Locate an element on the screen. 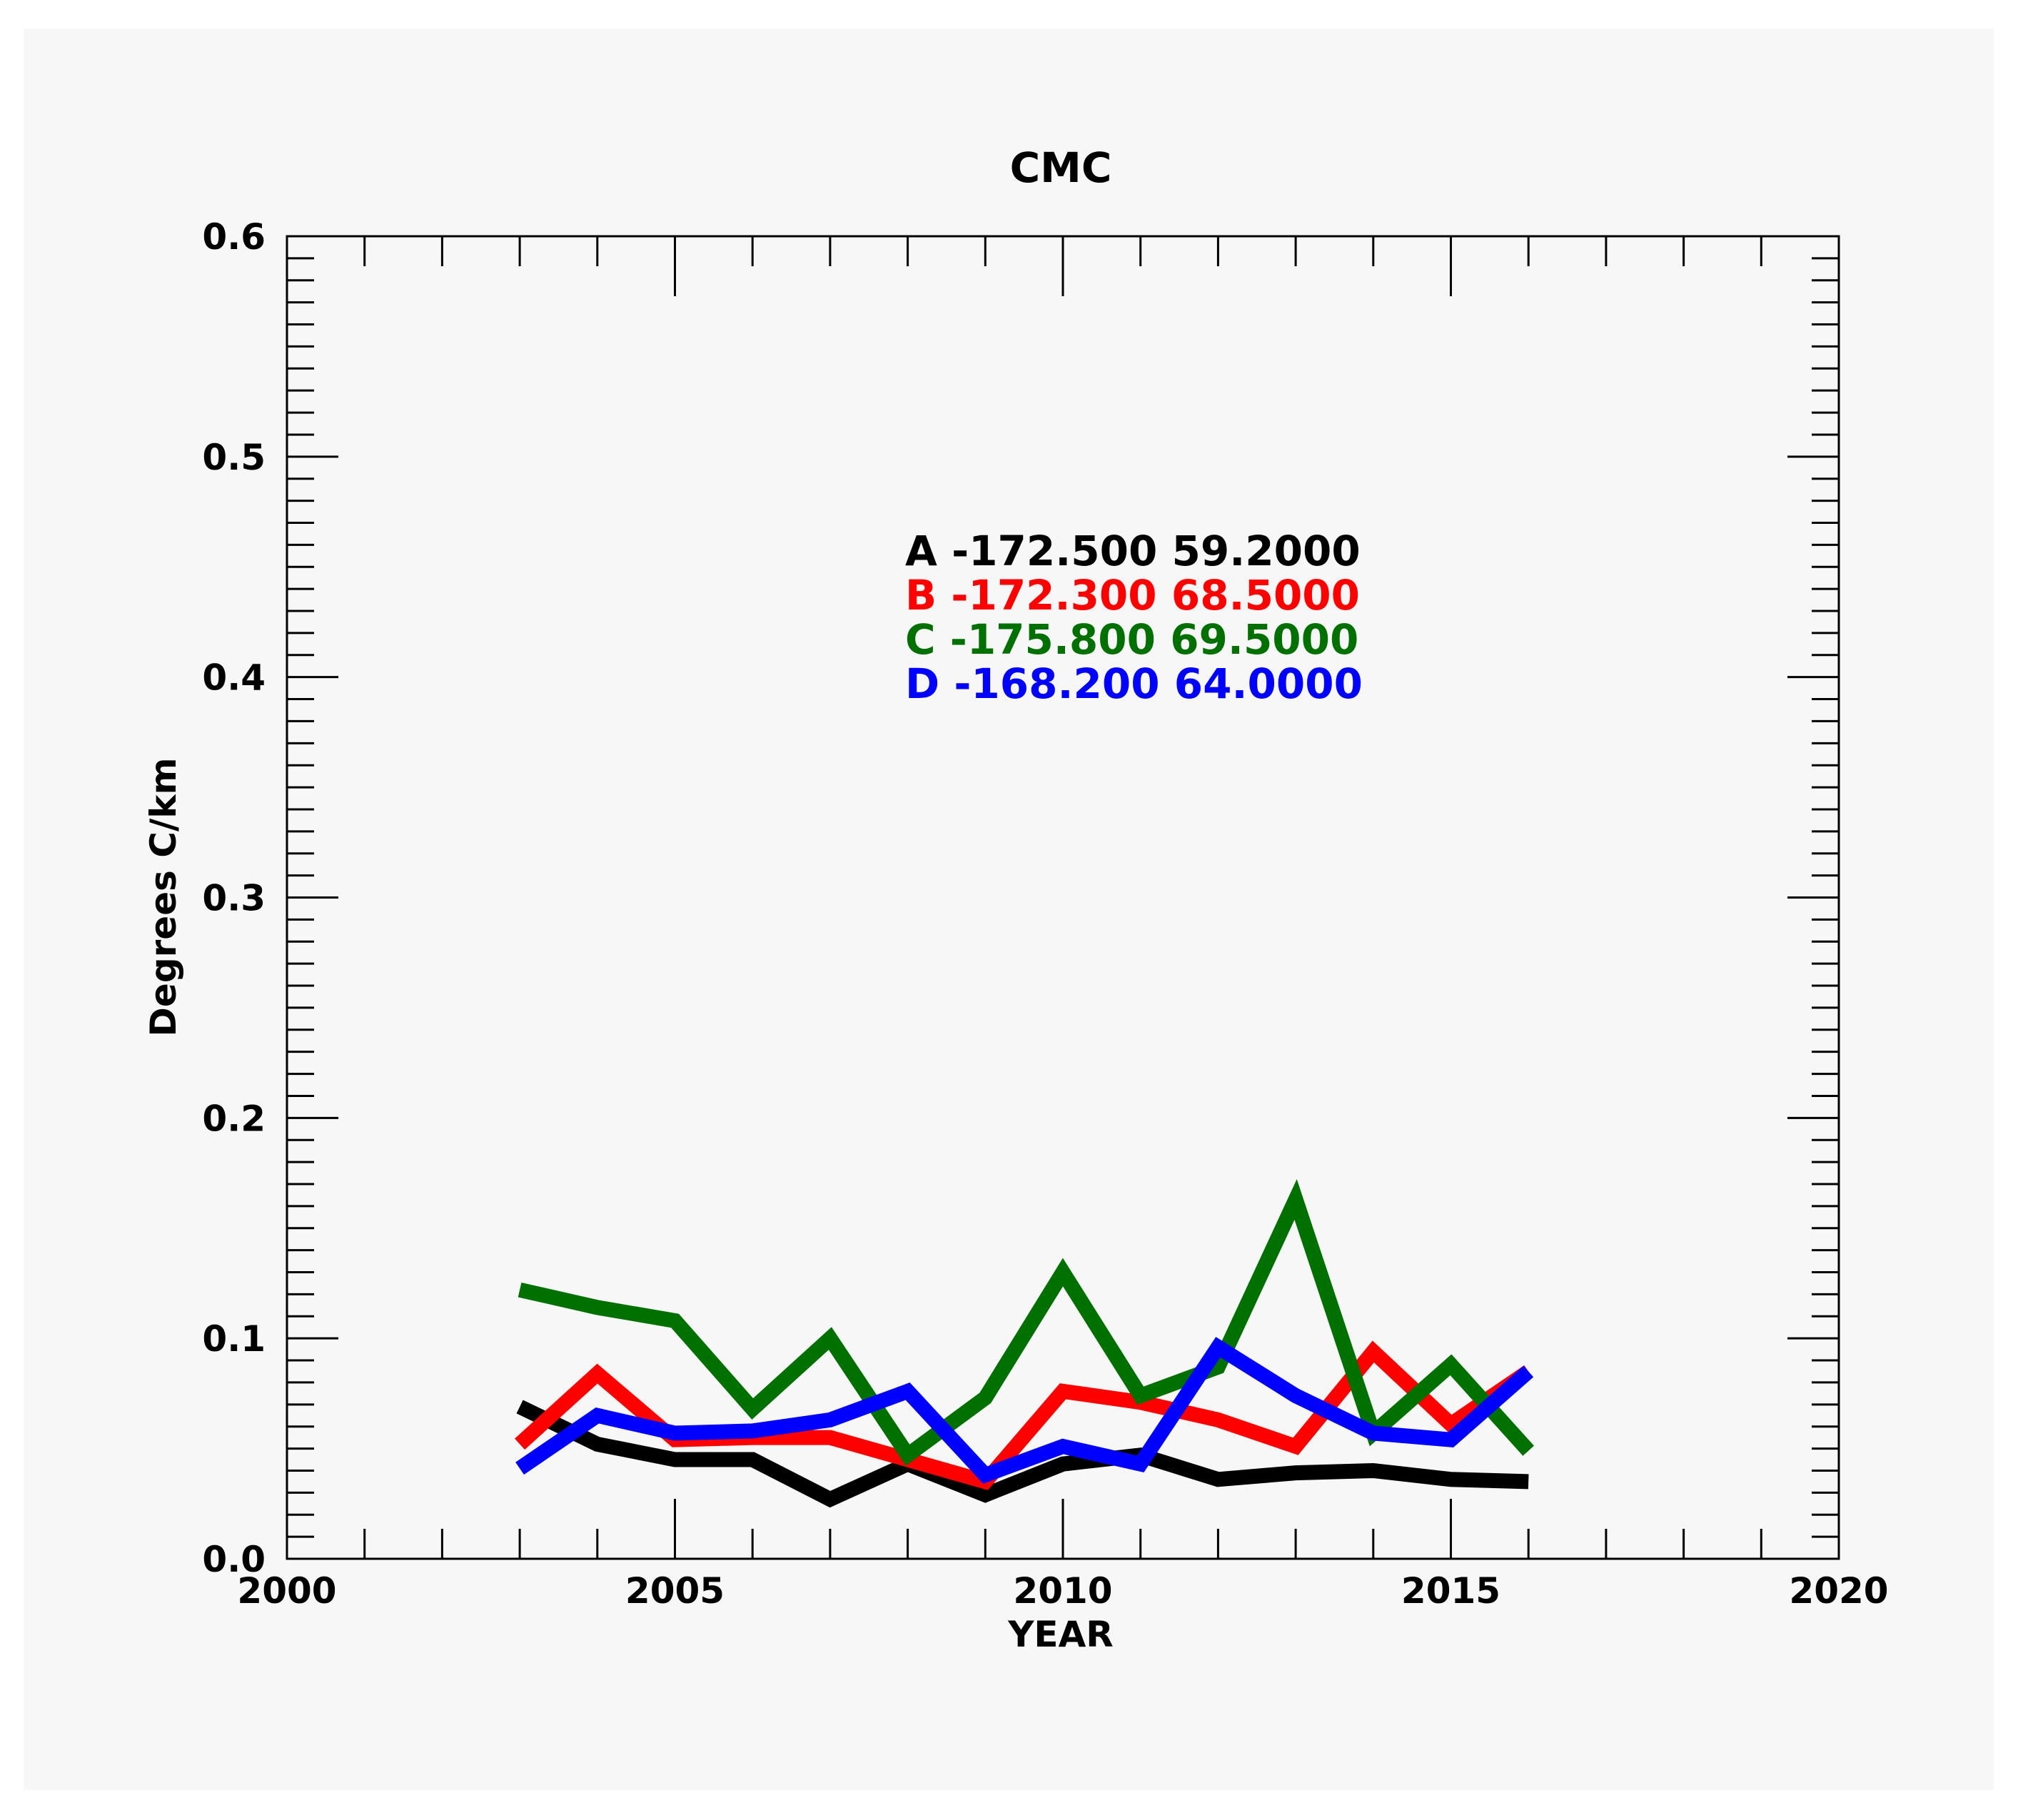 The width and height of the screenshot is (2018, 1820). chart-title: CMC is located at coordinates (1061, 167).